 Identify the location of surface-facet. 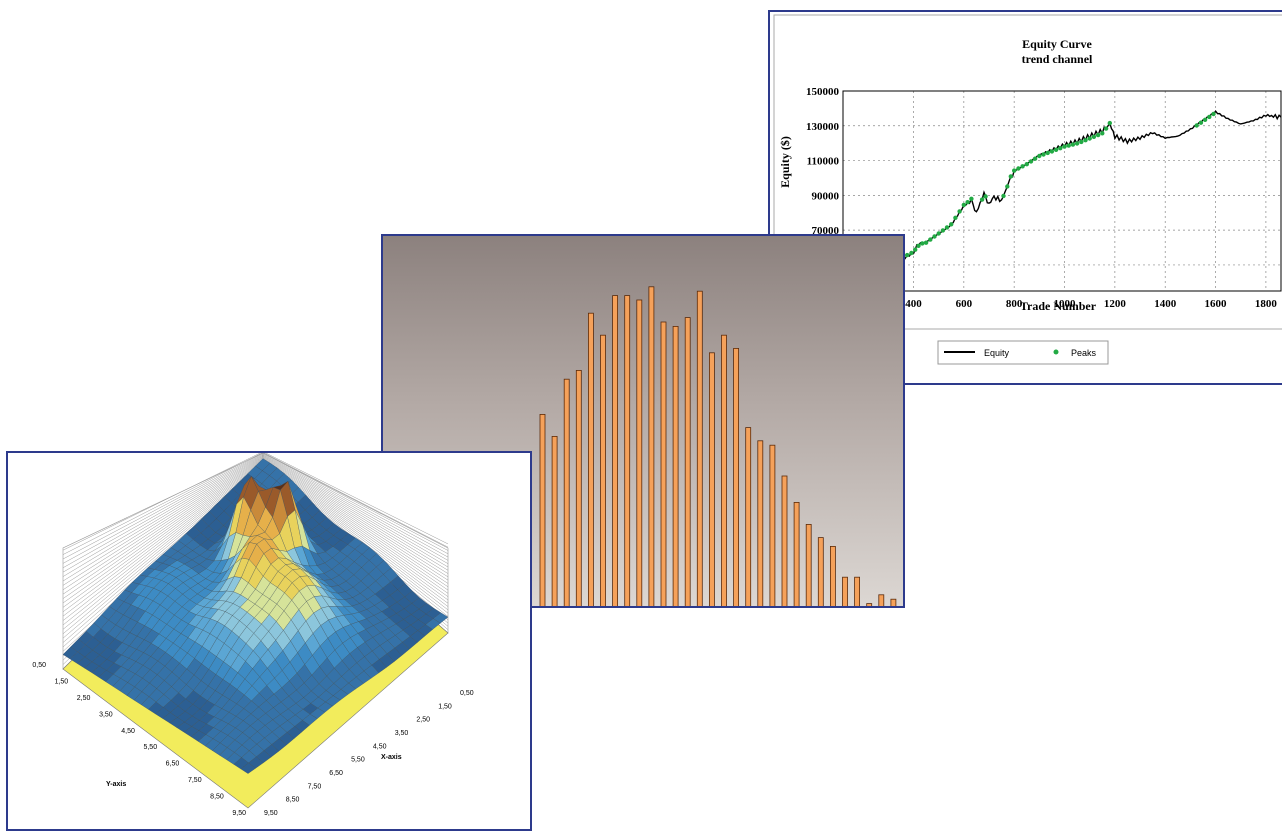
(248, 768).